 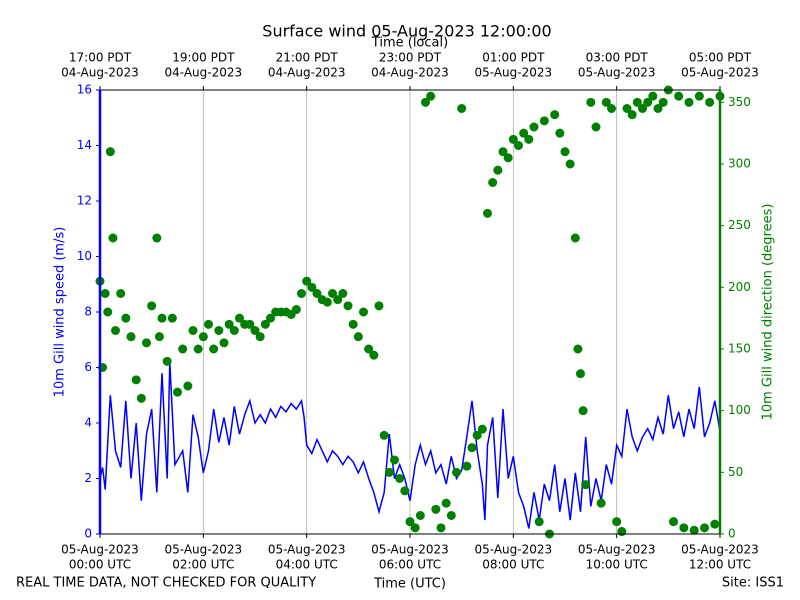 What do you see at coordinates (84, 201) in the screenshot?
I see `y-tick-label: 12` at bounding box center [84, 201].